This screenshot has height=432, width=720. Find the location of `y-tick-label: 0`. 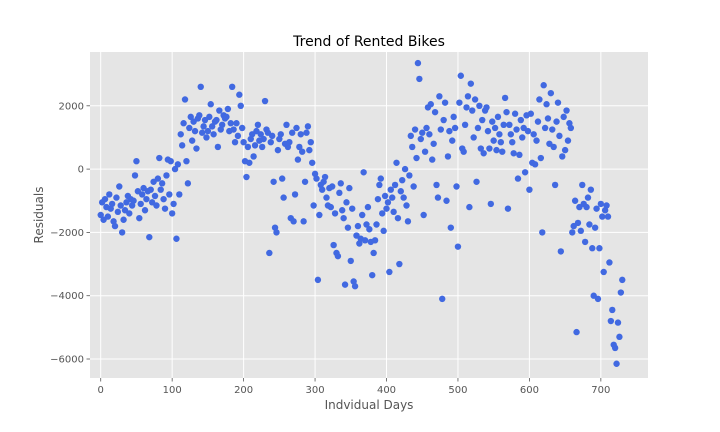

y-tick-label: 0 is located at coordinates (81, 170).